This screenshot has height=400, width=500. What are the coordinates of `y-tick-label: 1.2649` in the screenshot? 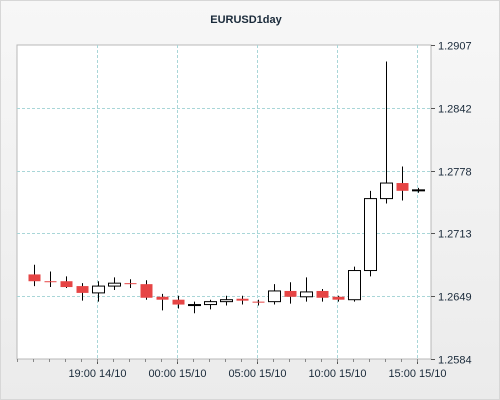 It's located at (455, 298).